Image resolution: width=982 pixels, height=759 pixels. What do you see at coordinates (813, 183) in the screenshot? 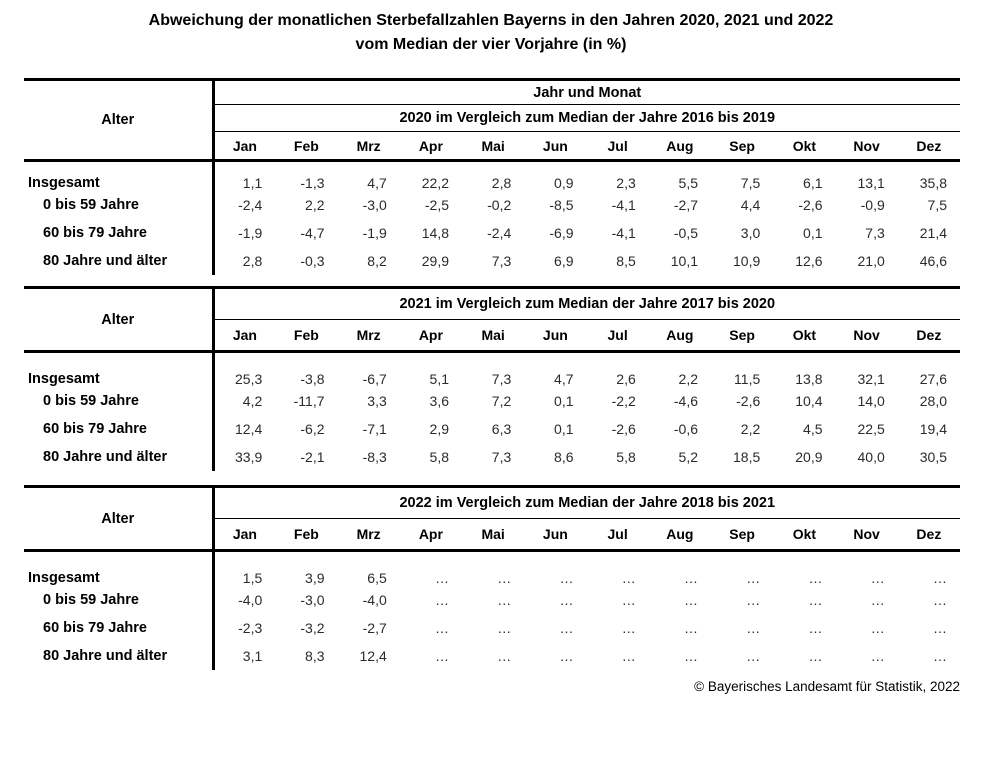
I see `value-cell: 6,1` at bounding box center [813, 183].